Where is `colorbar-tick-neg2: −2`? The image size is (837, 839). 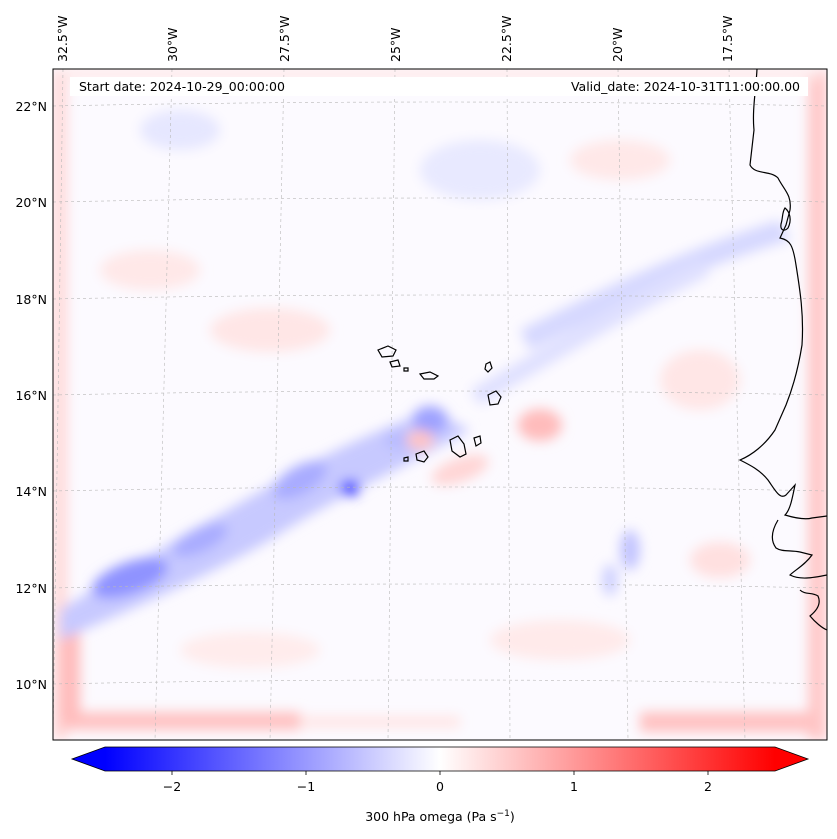
colorbar-tick-neg2: −2 is located at coordinates (172, 786).